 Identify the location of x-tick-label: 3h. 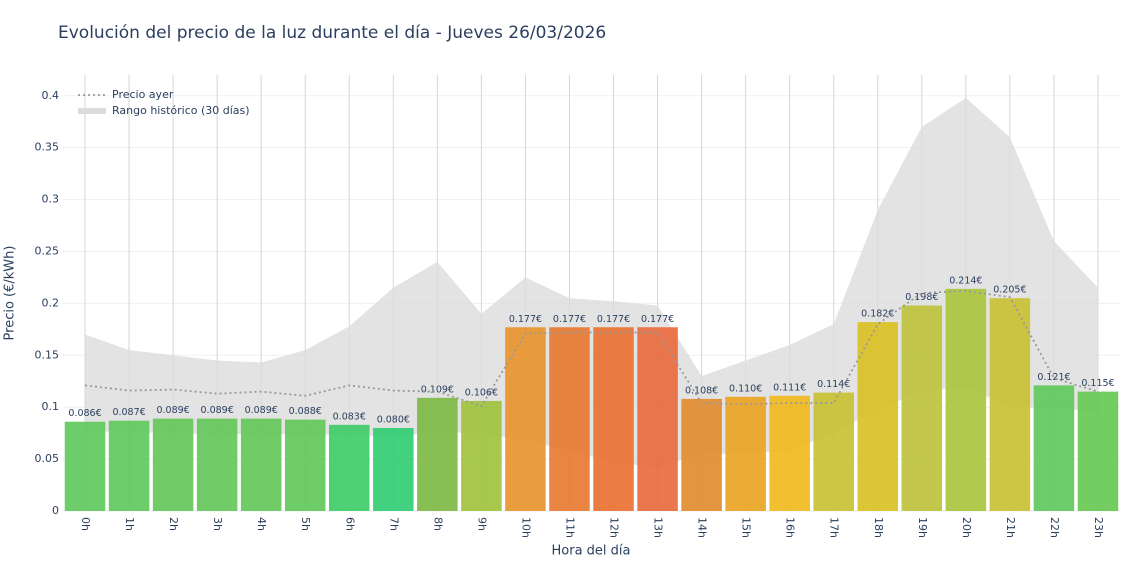
(217, 524).